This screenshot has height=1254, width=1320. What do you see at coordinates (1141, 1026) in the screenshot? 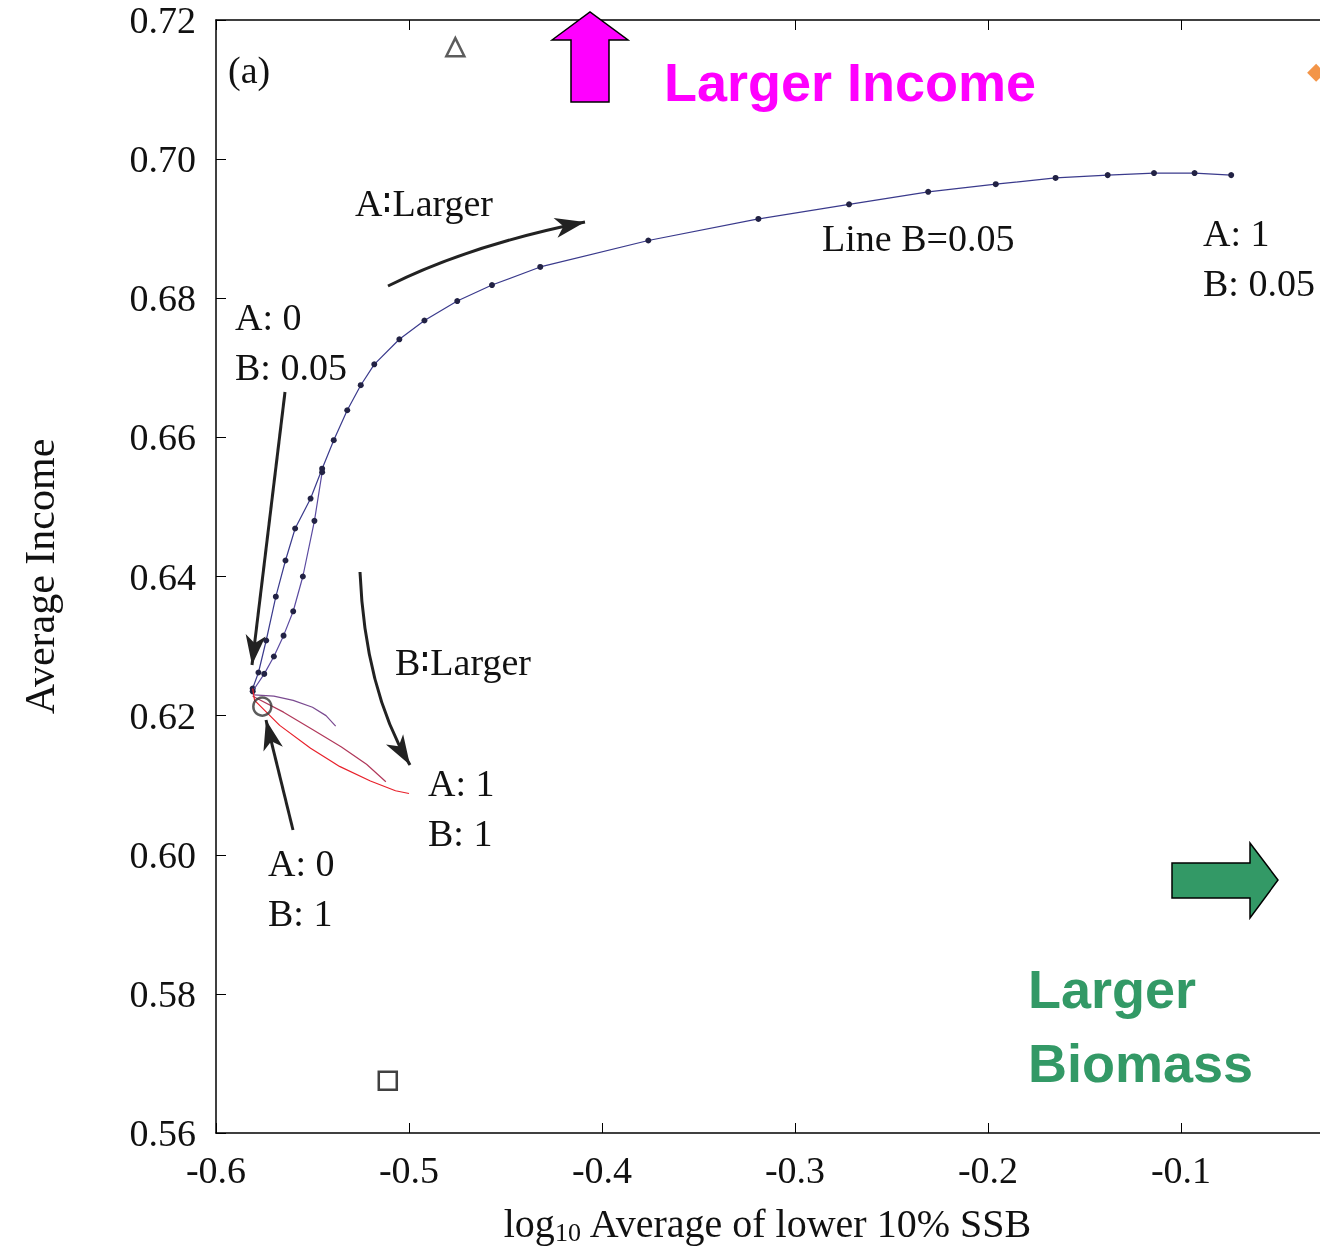
I see `annotation: Larger Biomass` at bounding box center [1141, 1026].